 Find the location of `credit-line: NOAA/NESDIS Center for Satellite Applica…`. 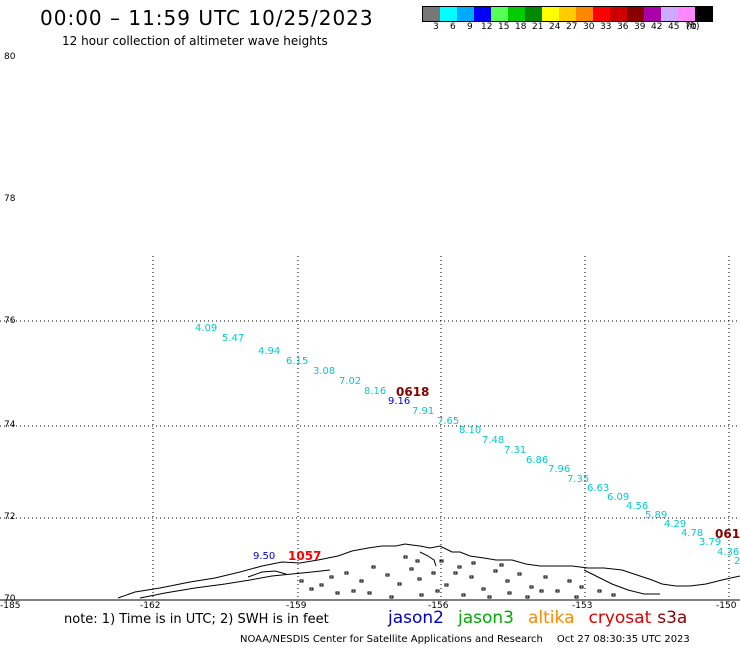

credit-line: NOAA/NESDIS Center for Satellite Applica… is located at coordinates (465, 639).